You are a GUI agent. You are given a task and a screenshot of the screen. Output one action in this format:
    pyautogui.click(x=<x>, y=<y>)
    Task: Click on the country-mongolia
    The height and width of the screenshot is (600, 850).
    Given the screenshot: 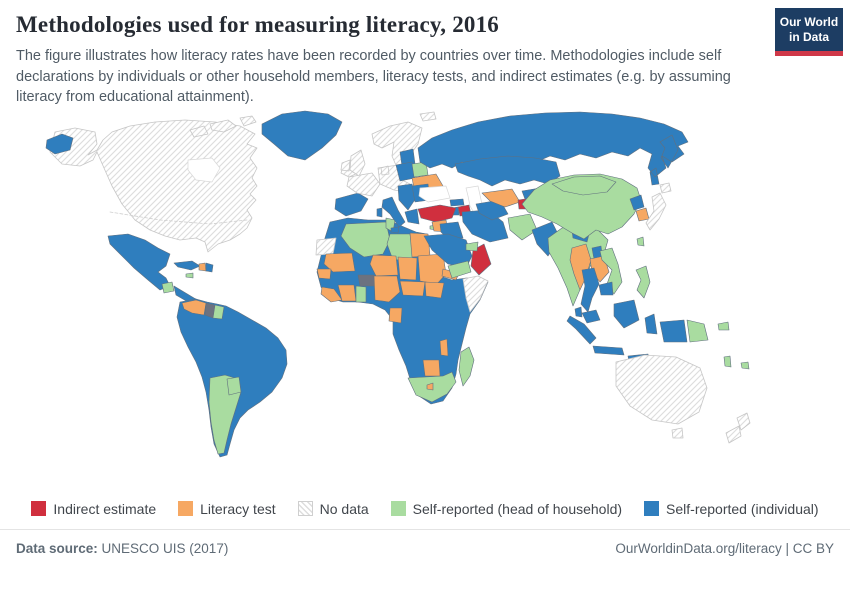 What is the action you would take?
    pyautogui.click(x=584, y=185)
    